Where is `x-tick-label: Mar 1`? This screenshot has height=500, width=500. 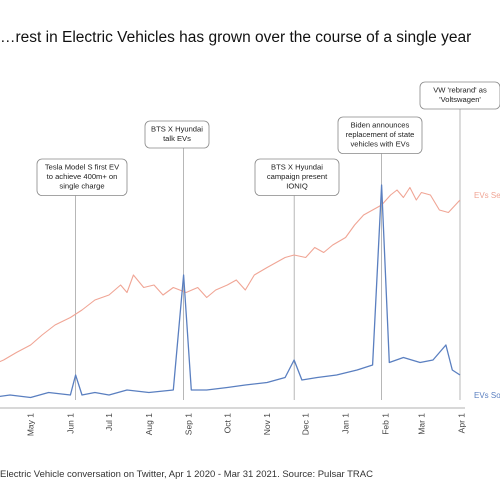 x-tick-label: Mar 1 is located at coordinates (421, 424).